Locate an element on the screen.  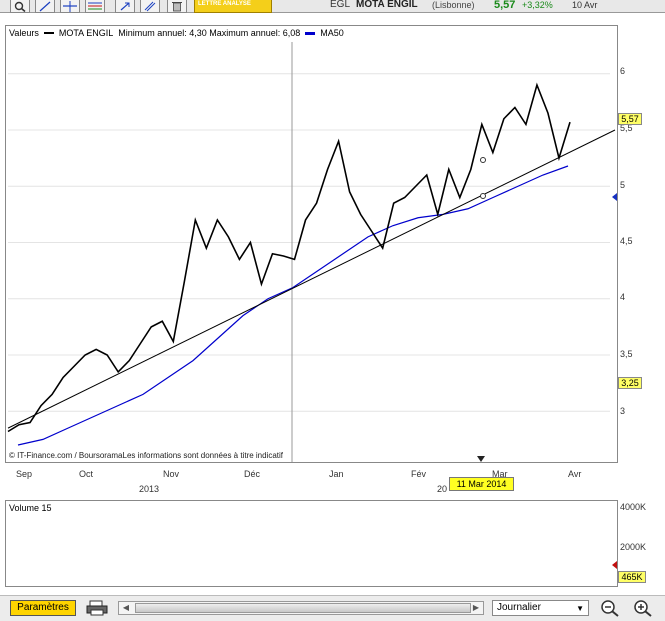
x-tick-label: Sep is located at coordinates (24, 474).